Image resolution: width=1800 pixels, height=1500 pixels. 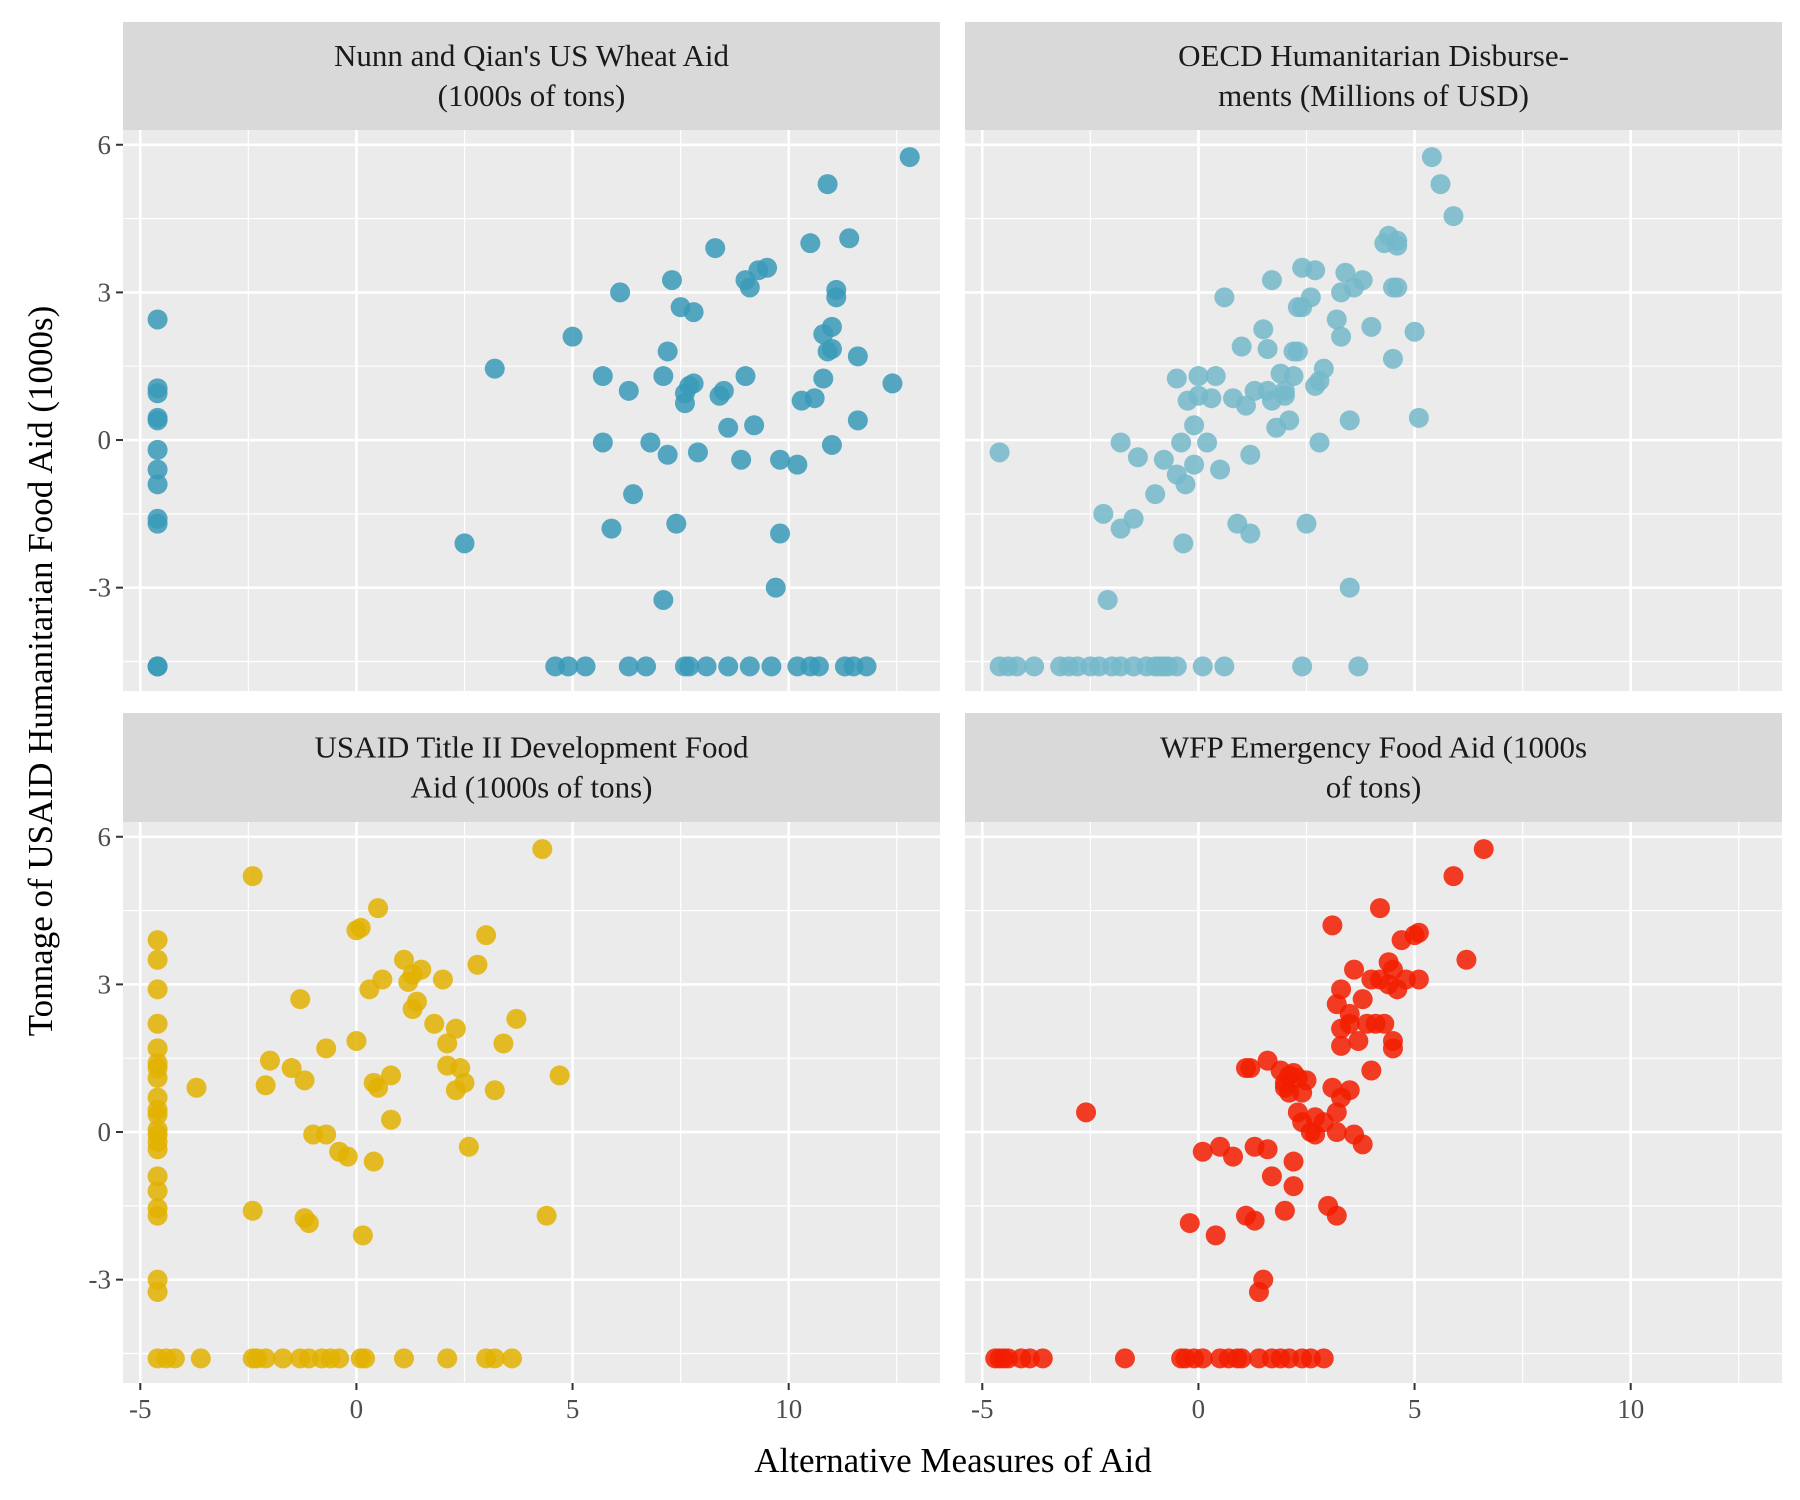 I want to click on facet-title-line: ments (Millions of USD), so click(x=1373, y=95).